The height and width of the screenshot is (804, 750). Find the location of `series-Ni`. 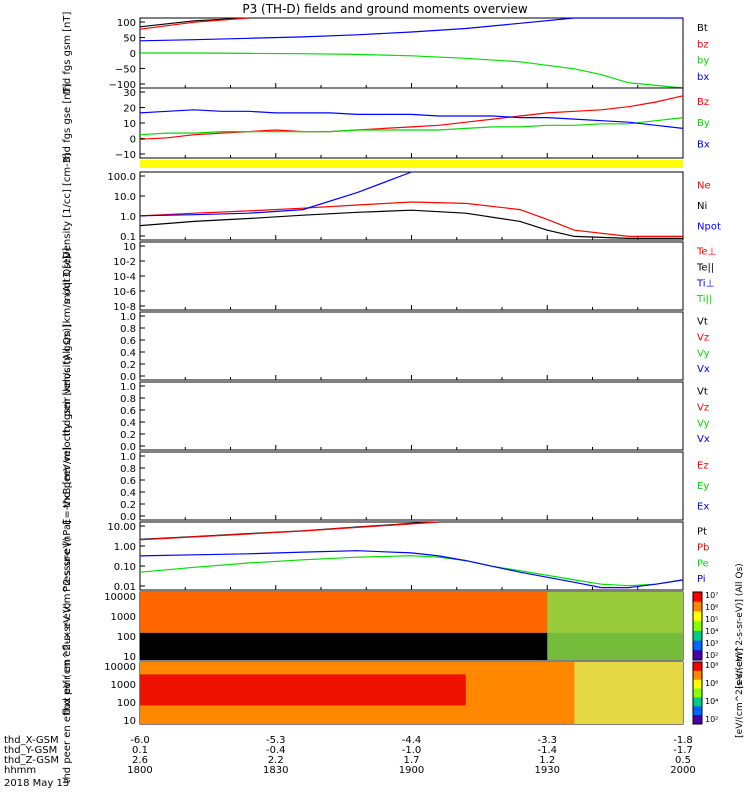

series-Ni is located at coordinates (411, 224).